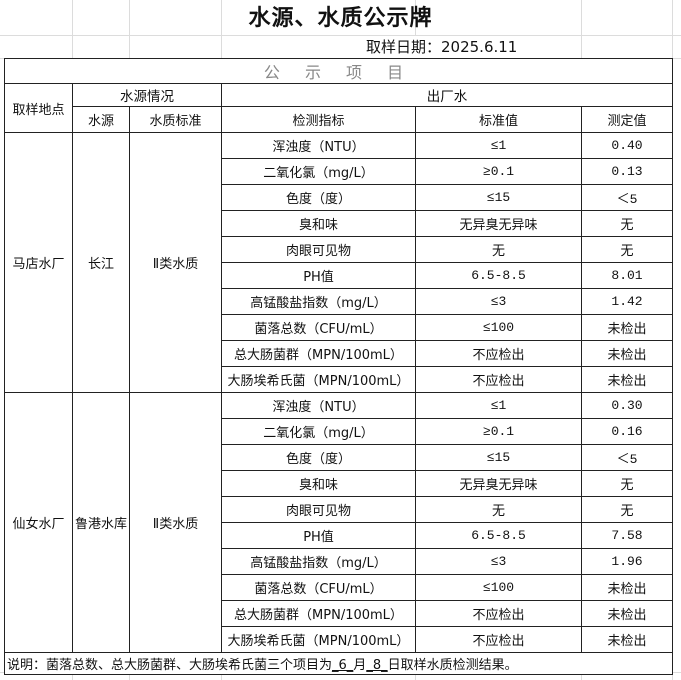 The image size is (681, 680). Describe the element at coordinates (101, 119) in the screenshot. I see `header-source: 水源` at that location.